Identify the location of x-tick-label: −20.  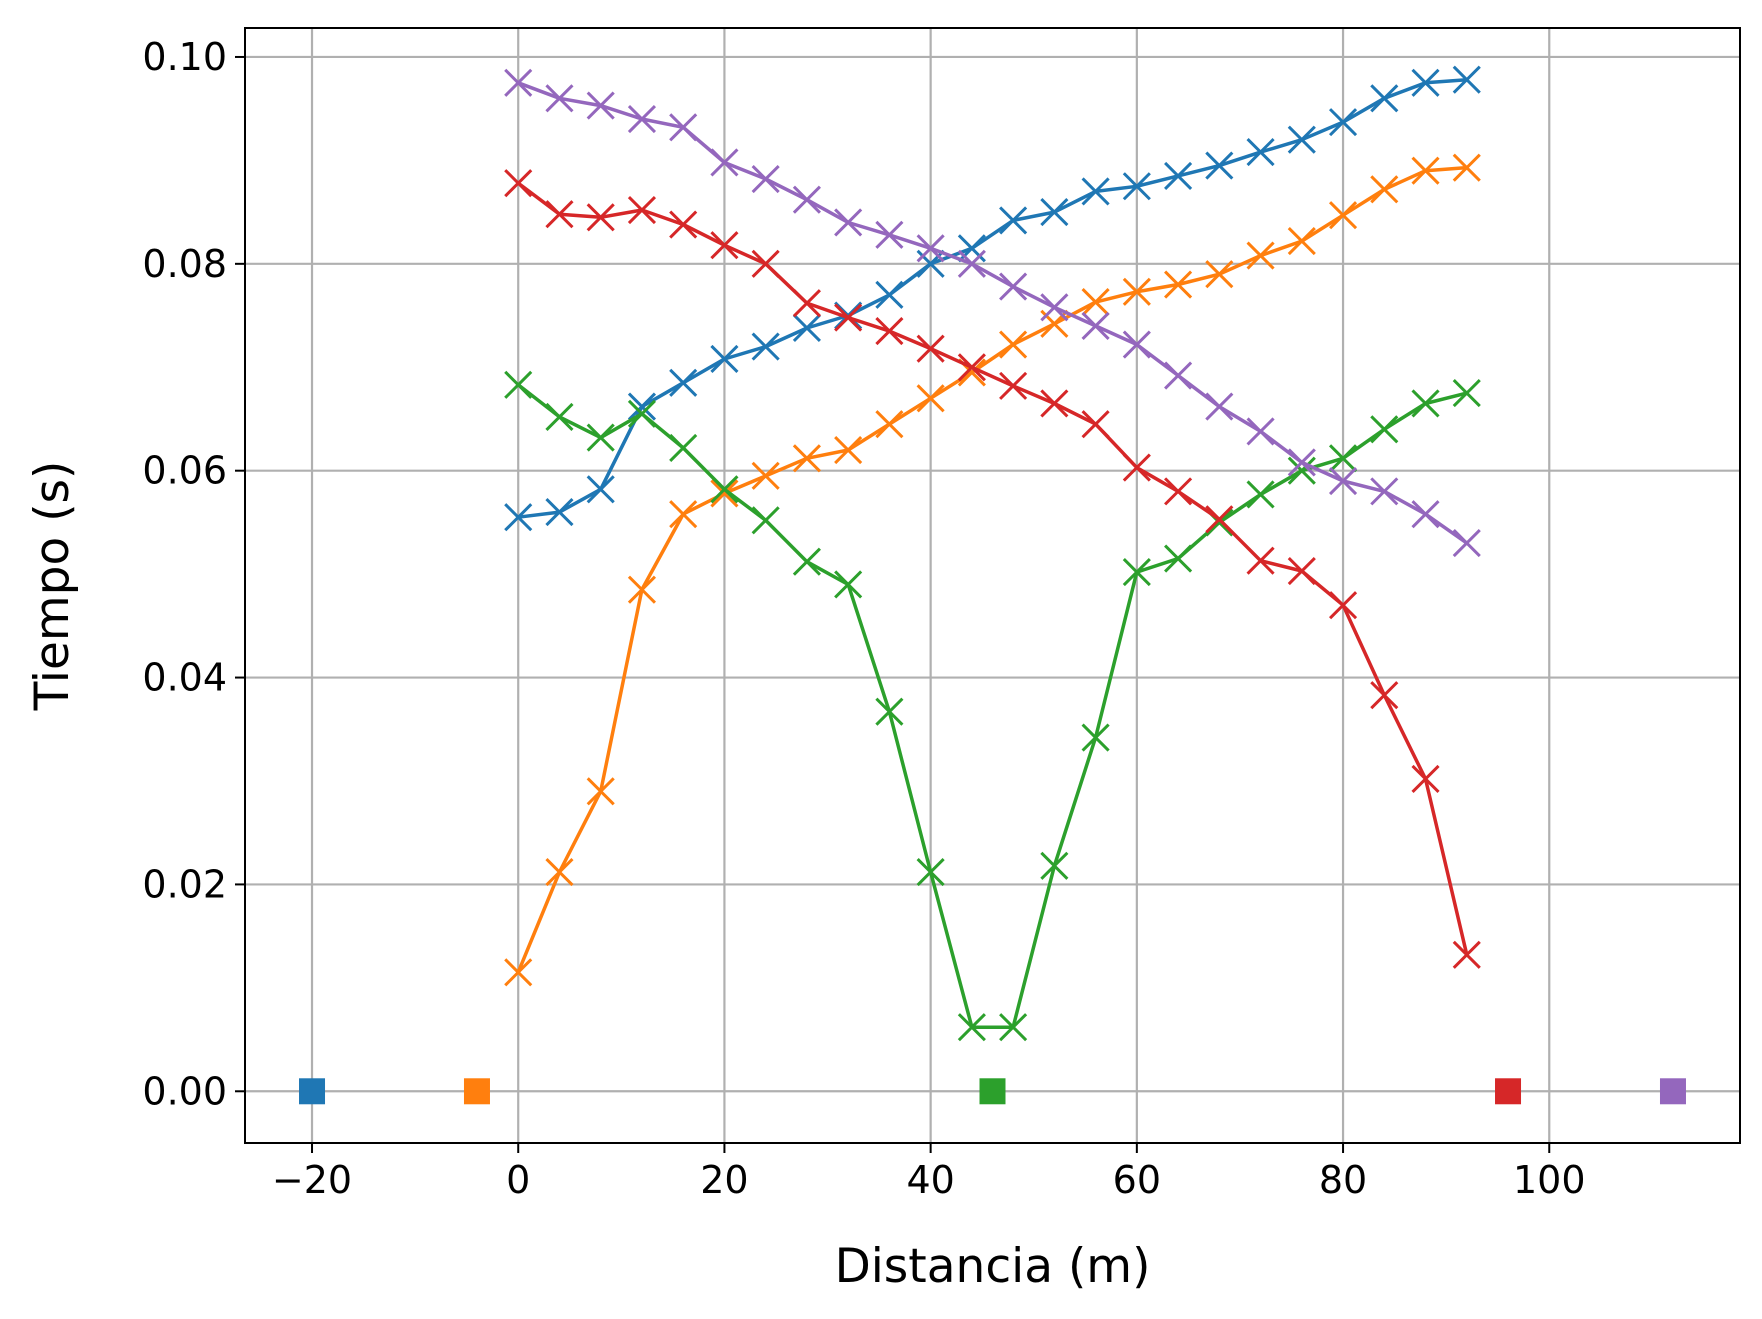
(312, 1180).